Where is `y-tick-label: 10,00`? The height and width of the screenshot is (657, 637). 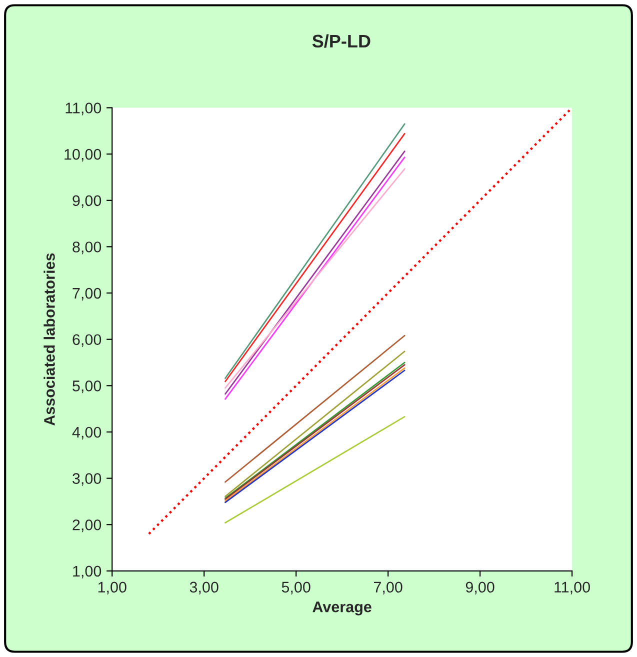 y-tick-label: 10,00 is located at coordinates (83, 155).